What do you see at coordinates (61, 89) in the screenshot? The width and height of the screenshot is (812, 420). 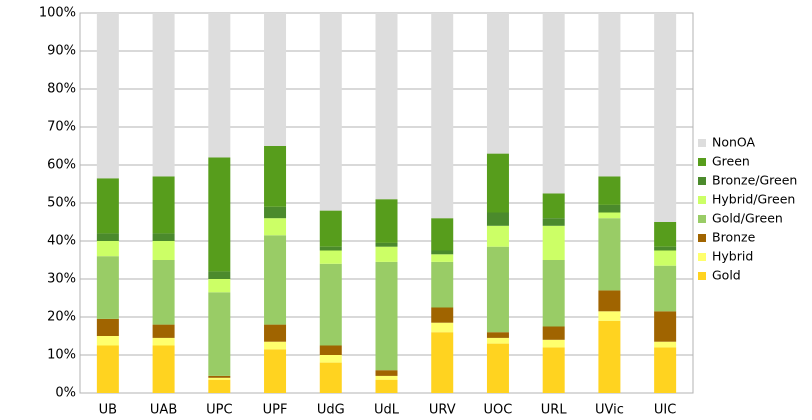 I see `y-tick-label: 80%` at bounding box center [61, 89].